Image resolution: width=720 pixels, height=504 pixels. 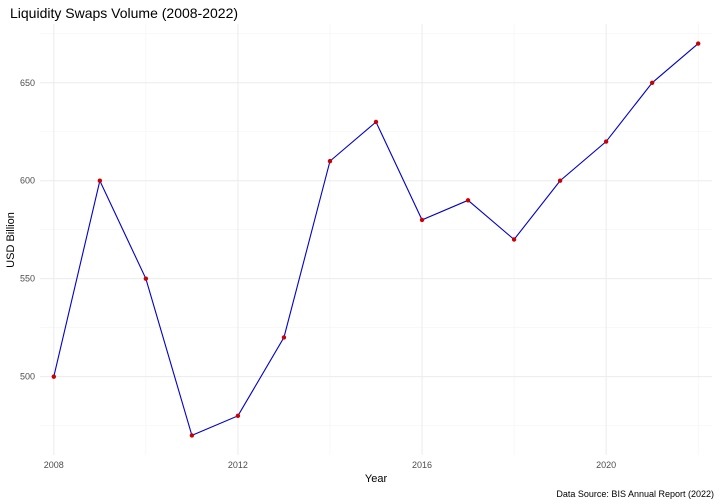 I want to click on x-axis-ticks: 2008 2012 2016 2020, so click(x=330, y=465).